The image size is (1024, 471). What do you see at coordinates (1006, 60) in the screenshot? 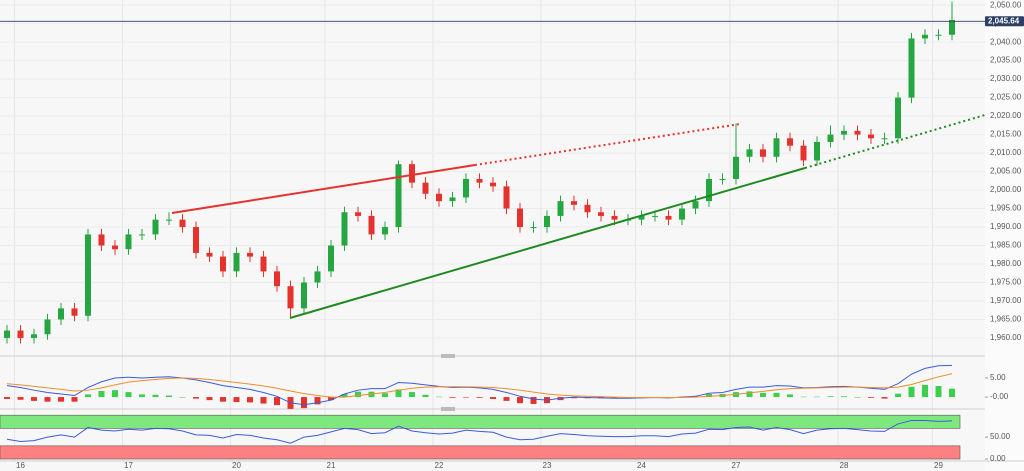
I see `y-tick-label: 2,035.00` at bounding box center [1006, 60].